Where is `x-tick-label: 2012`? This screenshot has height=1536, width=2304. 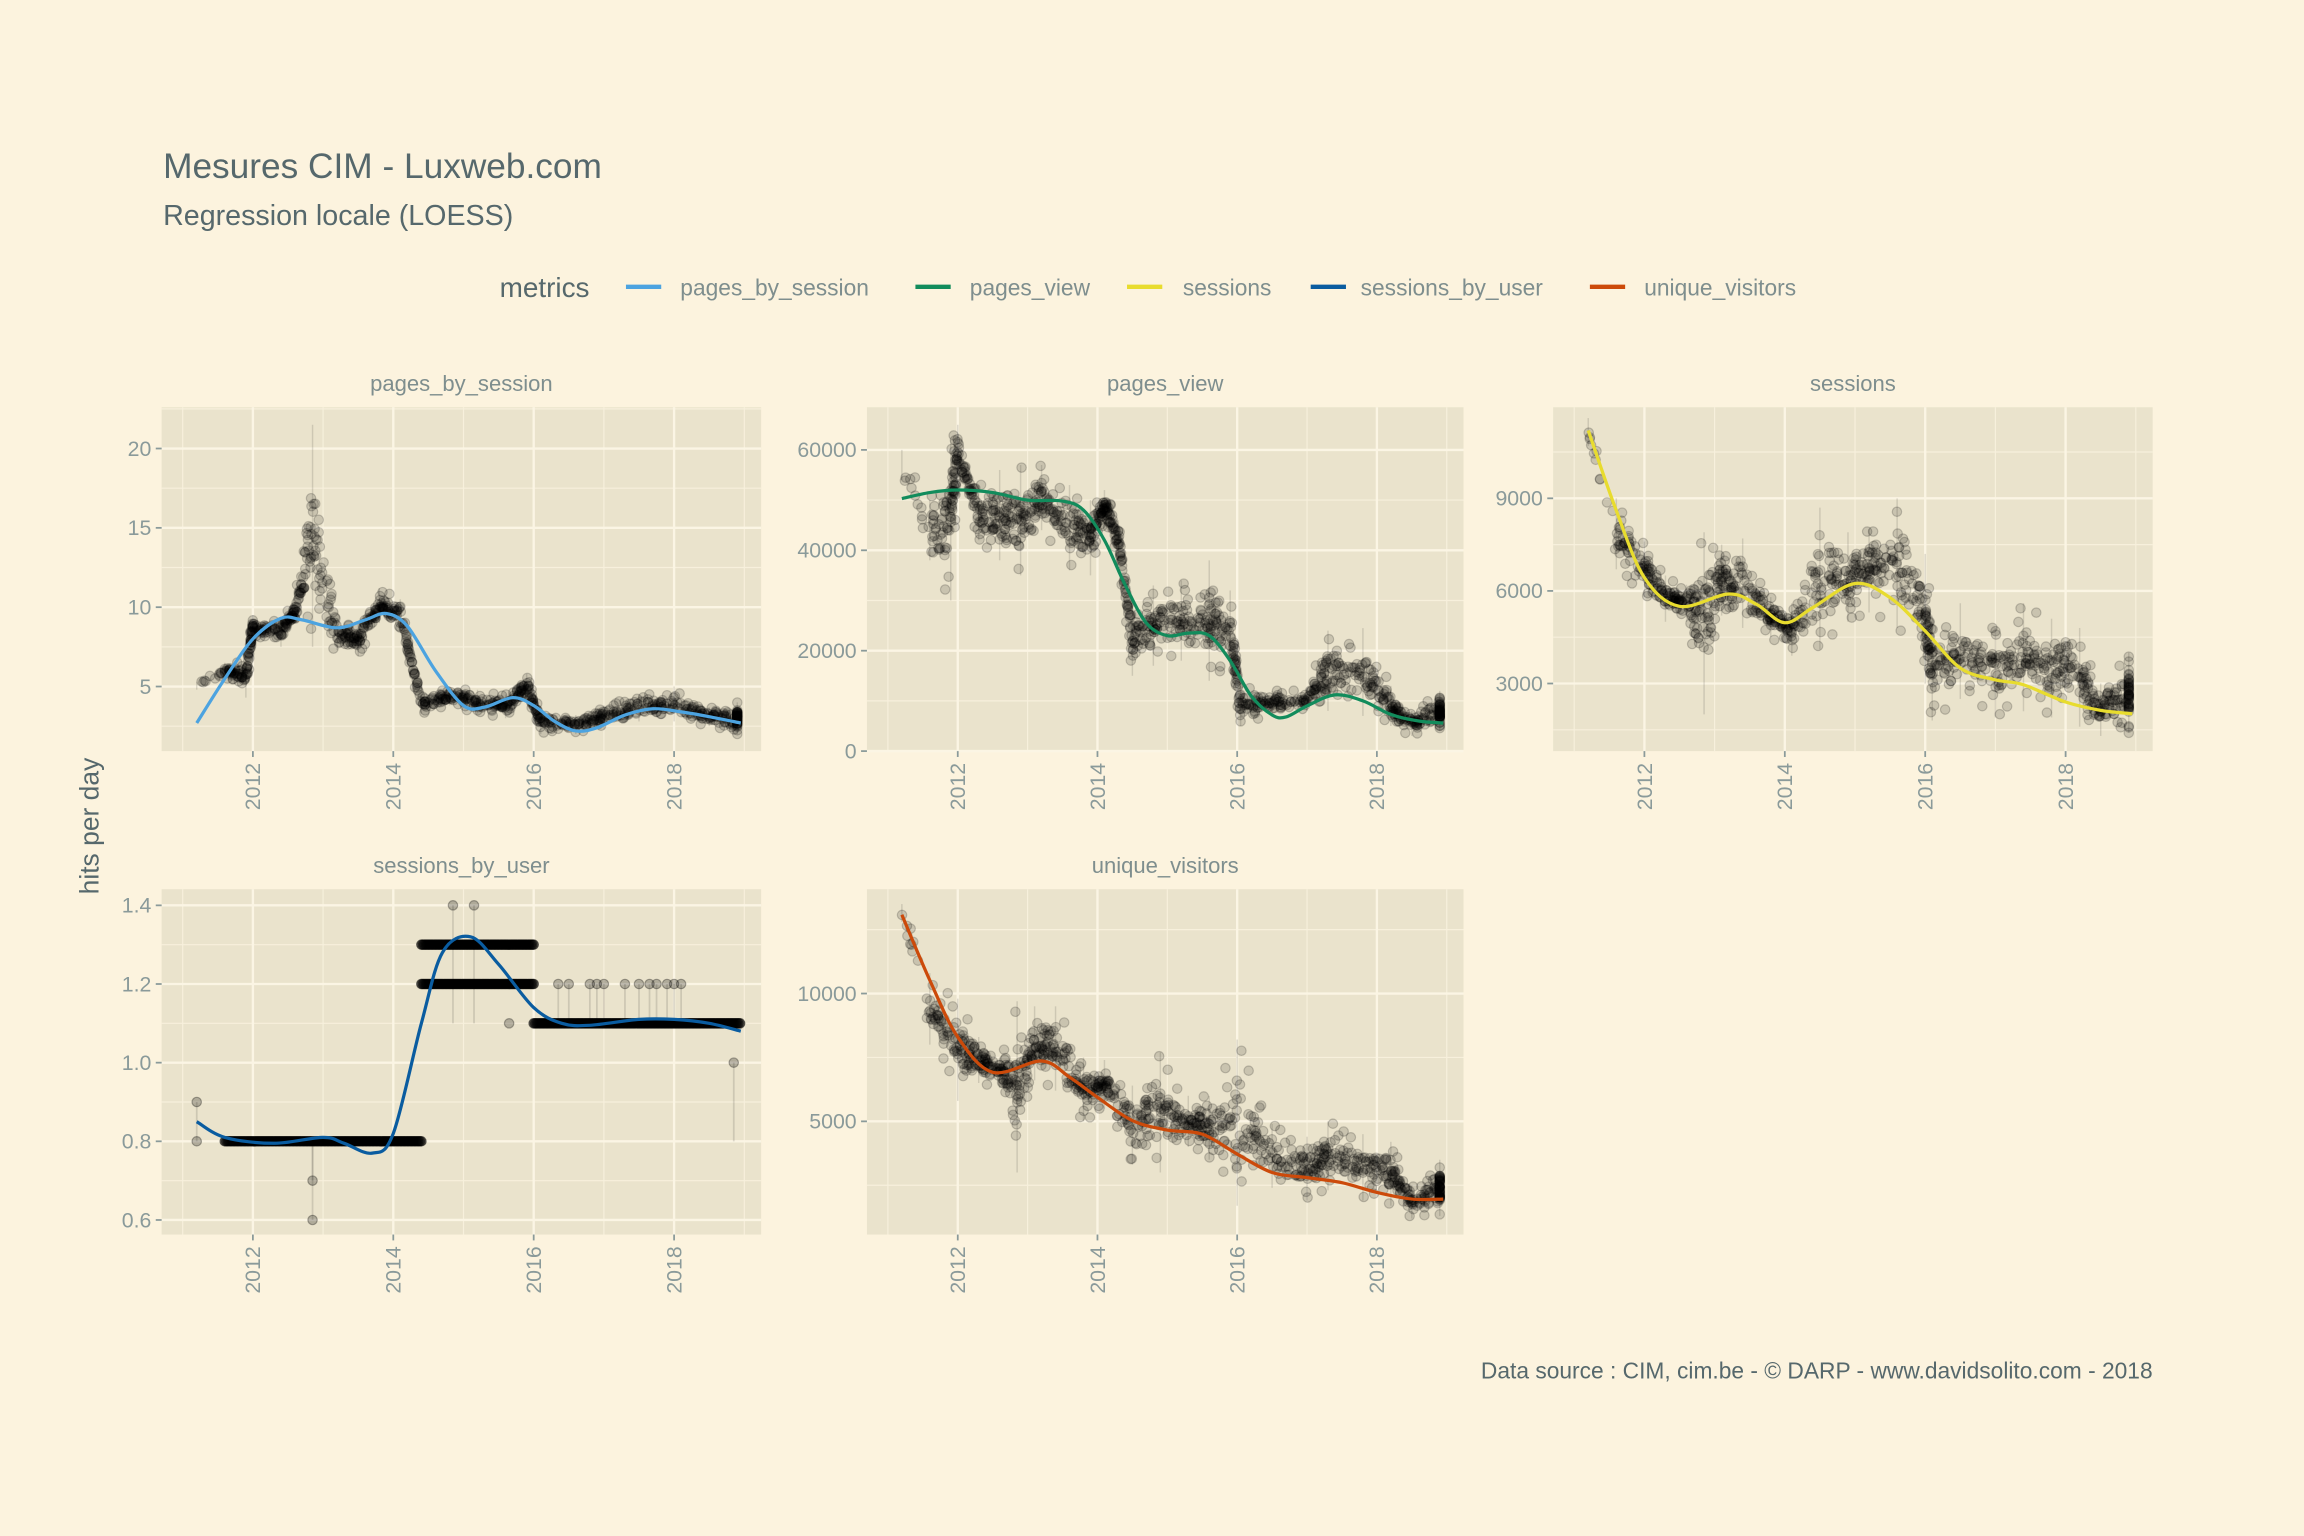 x-tick-label: 2012 is located at coordinates (958, 786).